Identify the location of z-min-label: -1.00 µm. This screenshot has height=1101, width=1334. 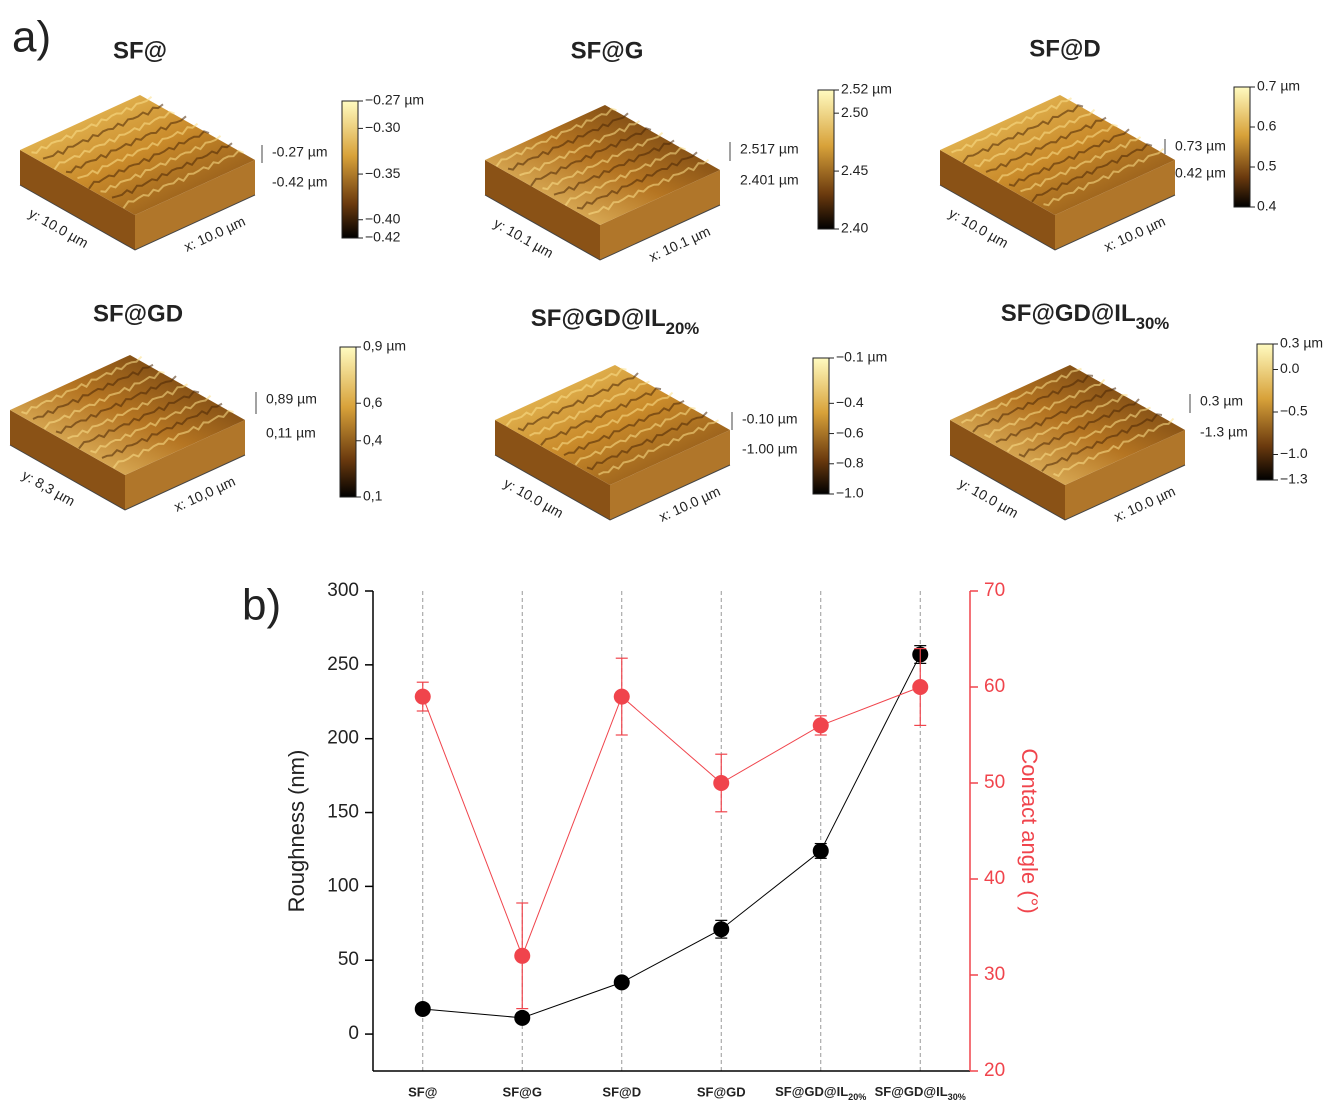
(770, 449).